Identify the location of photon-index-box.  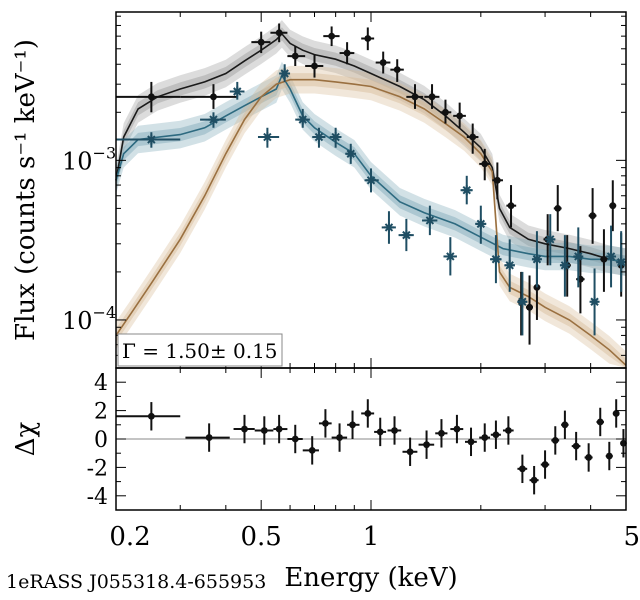
(200, 350).